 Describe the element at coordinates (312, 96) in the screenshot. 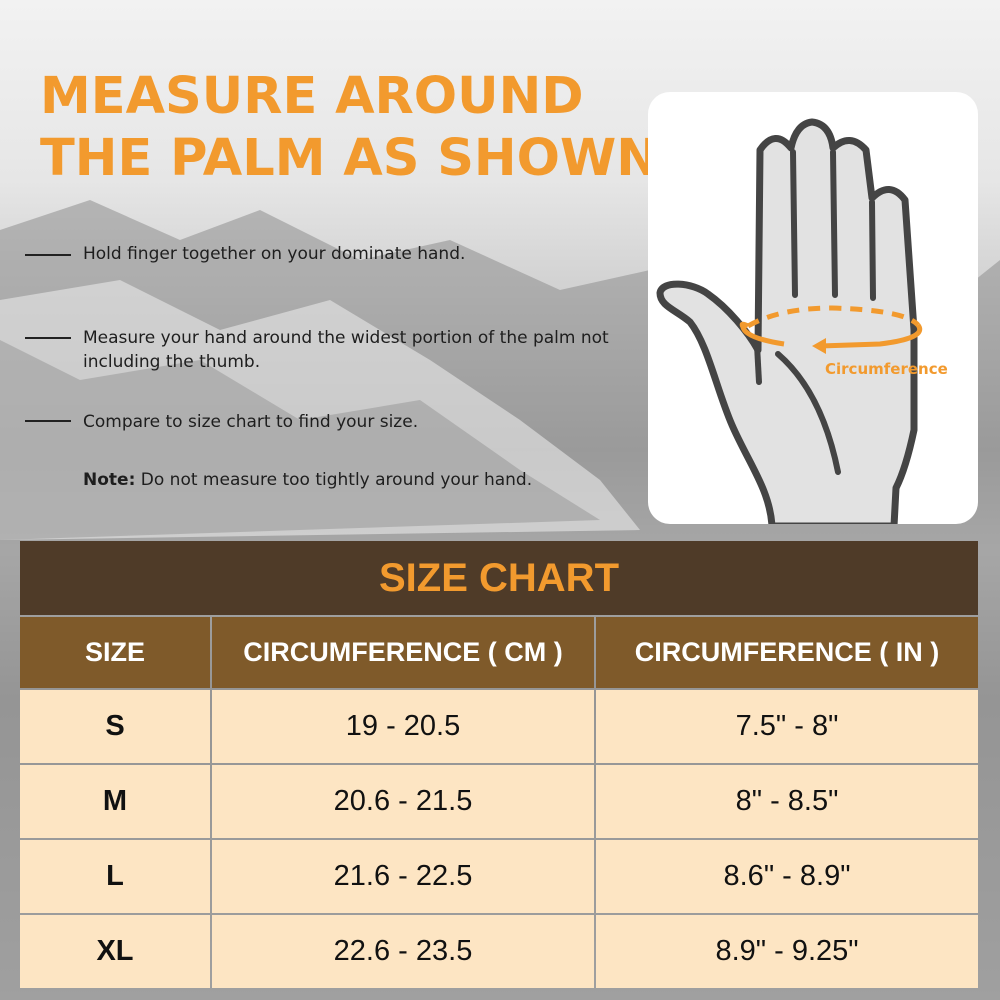

I see `headline-line-1: MEASURE AROUND` at that location.